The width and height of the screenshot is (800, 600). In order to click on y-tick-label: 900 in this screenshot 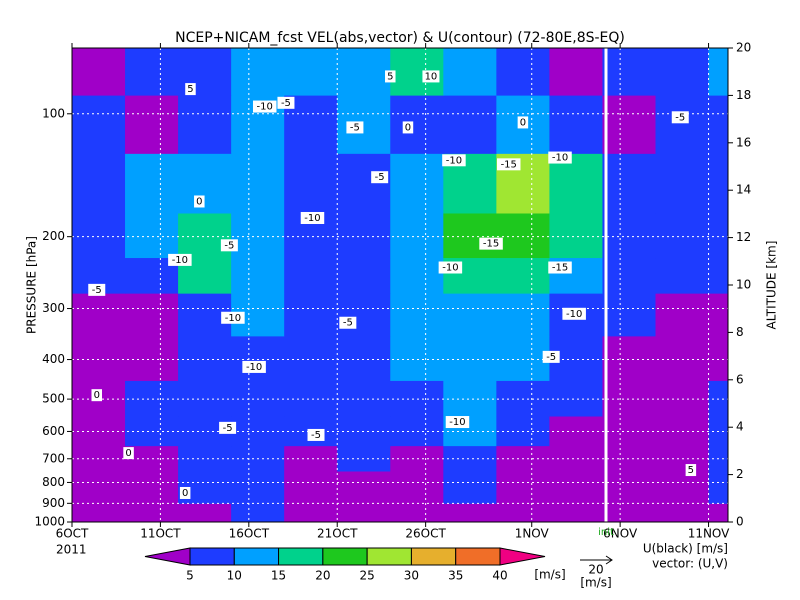, I will do `click(53, 503)`.